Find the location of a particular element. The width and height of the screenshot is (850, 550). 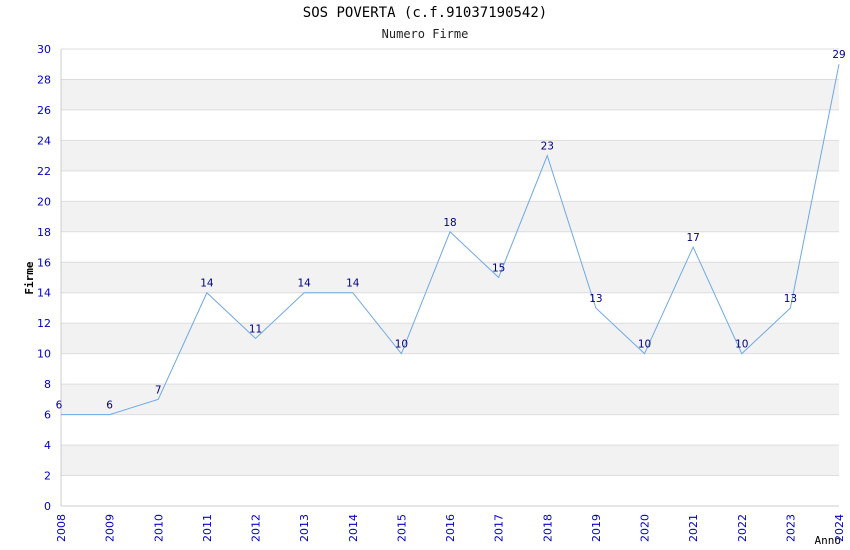

x-axis-label: Anno is located at coordinates (828, 540).